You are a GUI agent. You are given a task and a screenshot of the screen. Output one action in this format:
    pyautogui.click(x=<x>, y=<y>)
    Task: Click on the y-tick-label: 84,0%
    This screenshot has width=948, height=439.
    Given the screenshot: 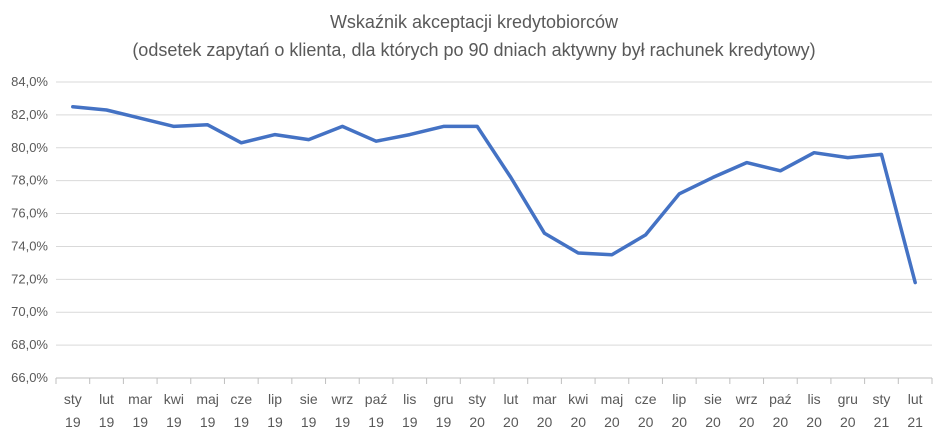 What is the action you would take?
    pyautogui.click(x=29, y=81)
    